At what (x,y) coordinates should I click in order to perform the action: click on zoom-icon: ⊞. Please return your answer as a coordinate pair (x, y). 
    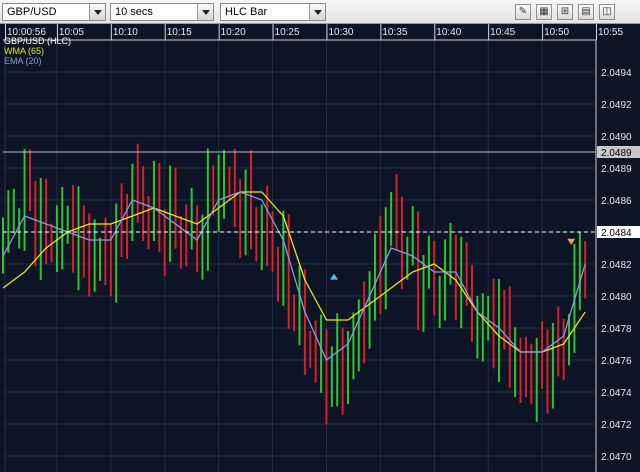
    Looking at the image, I should click on (565, 11).